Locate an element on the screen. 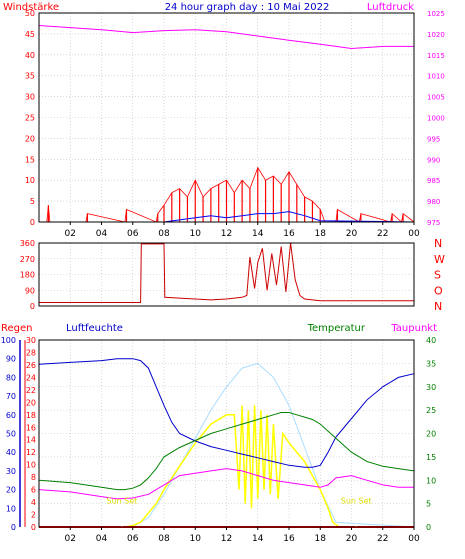 This screenshot has width=465, height=559. direction-line is located at coordinates (226, 272).